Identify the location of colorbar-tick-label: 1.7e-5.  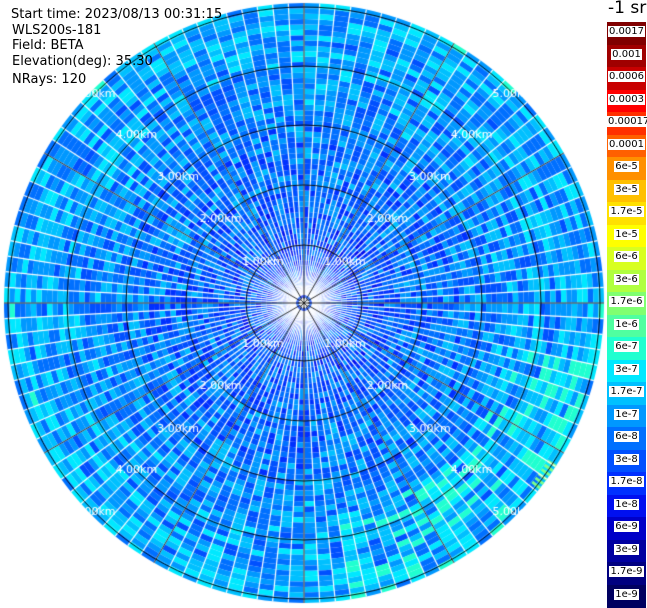
(626, 212).